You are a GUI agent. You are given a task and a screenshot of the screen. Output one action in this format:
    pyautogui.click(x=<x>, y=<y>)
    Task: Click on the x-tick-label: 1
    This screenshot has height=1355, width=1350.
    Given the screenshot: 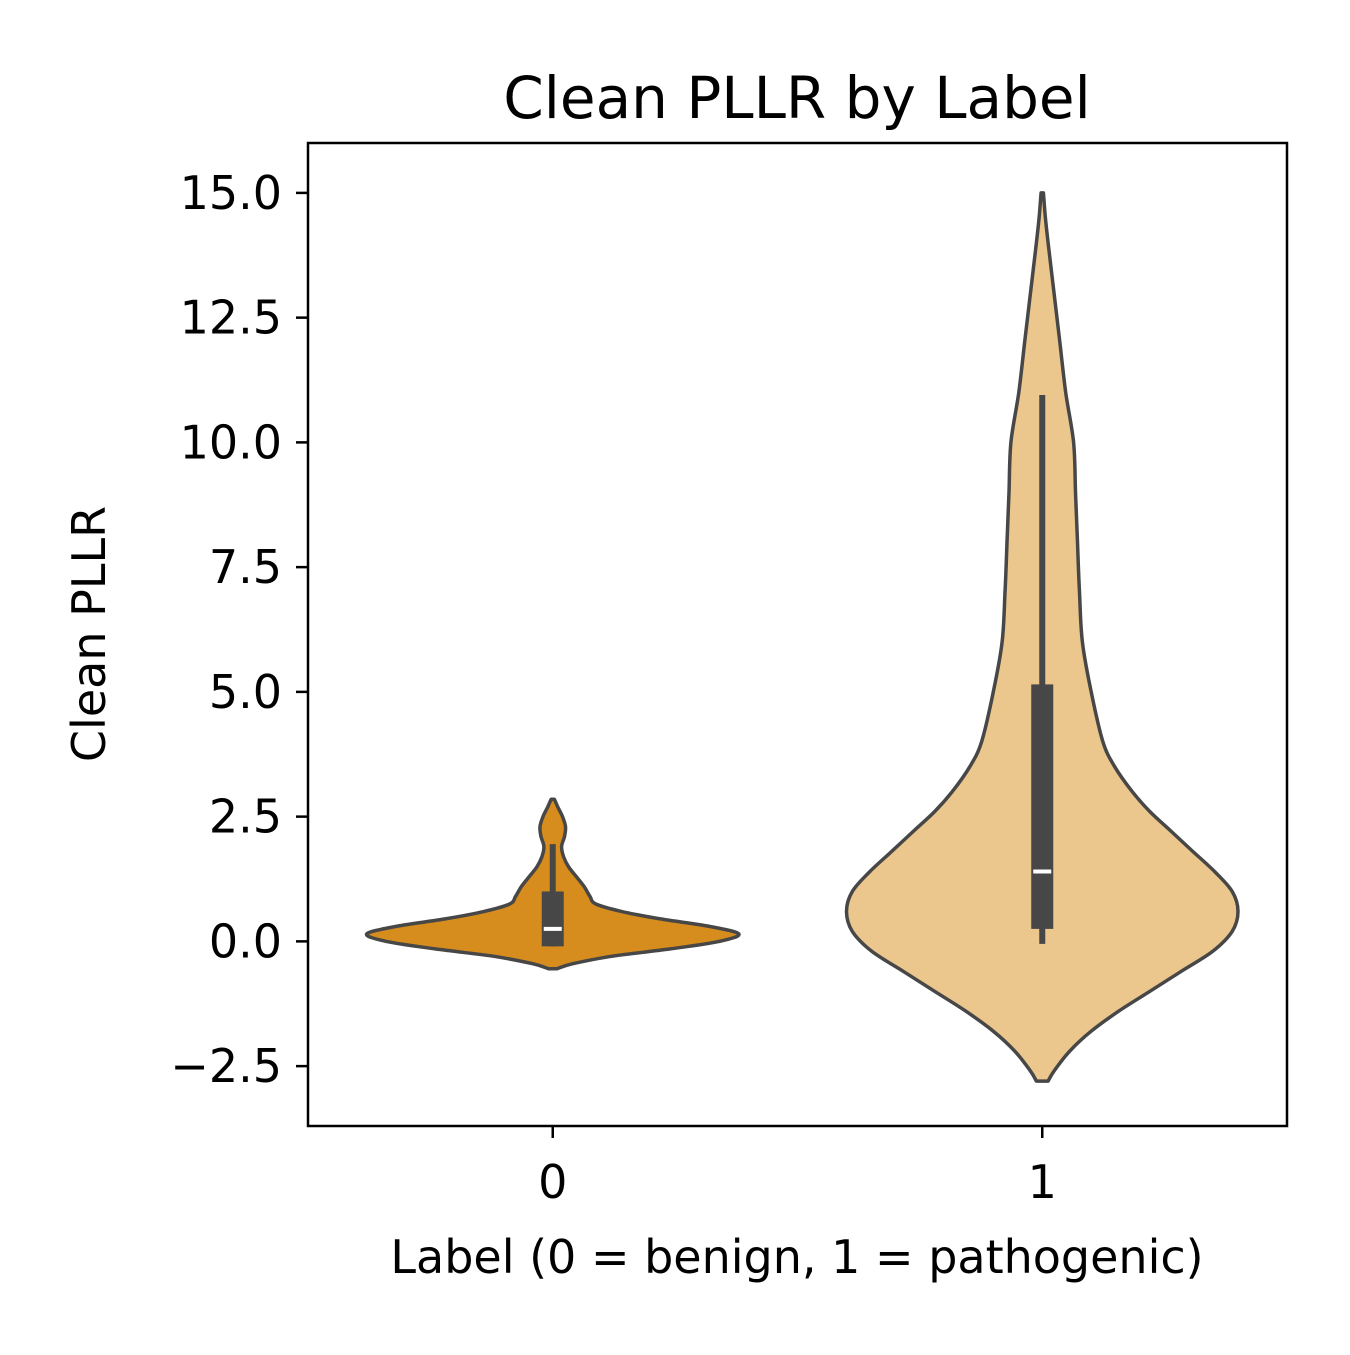 What is the action you would take?
    pyautogui.click(x=1042, y=1182)
    